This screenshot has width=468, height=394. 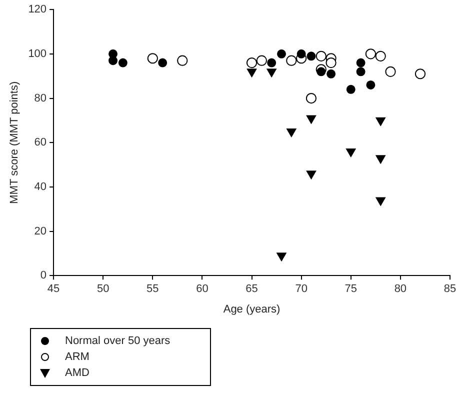 I want to click on x-tick-label: 75, so click(x=351, y=289).